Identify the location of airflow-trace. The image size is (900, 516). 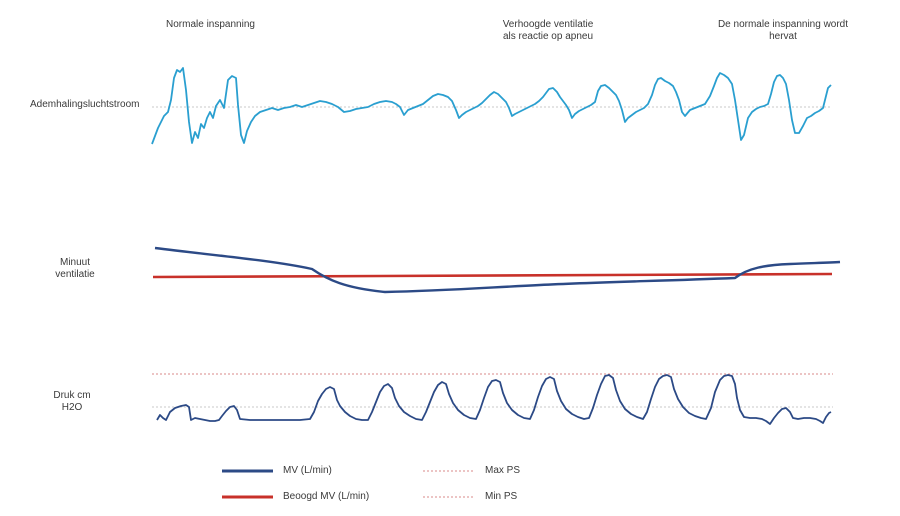
(491, 106).